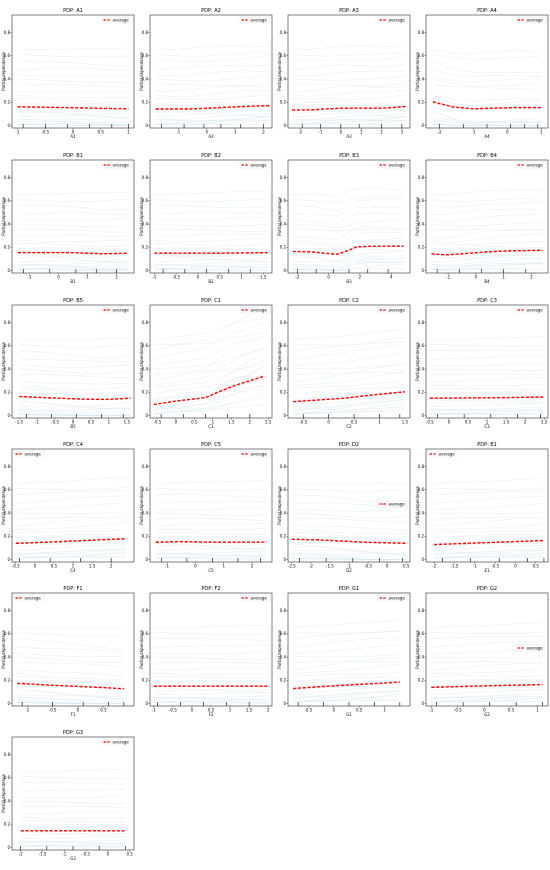 Image resolution: width=550 pixels, height=870 pixels. I want to click on y-tick-label: 0.8, so click(7, 466).